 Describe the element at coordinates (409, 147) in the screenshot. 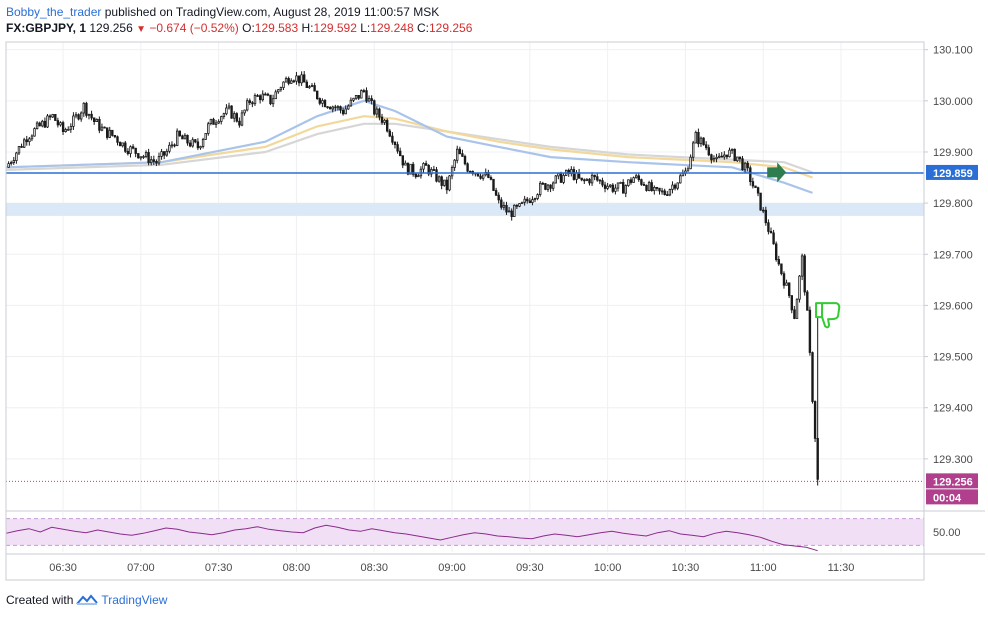

I see `ma-line-orange` at that location.